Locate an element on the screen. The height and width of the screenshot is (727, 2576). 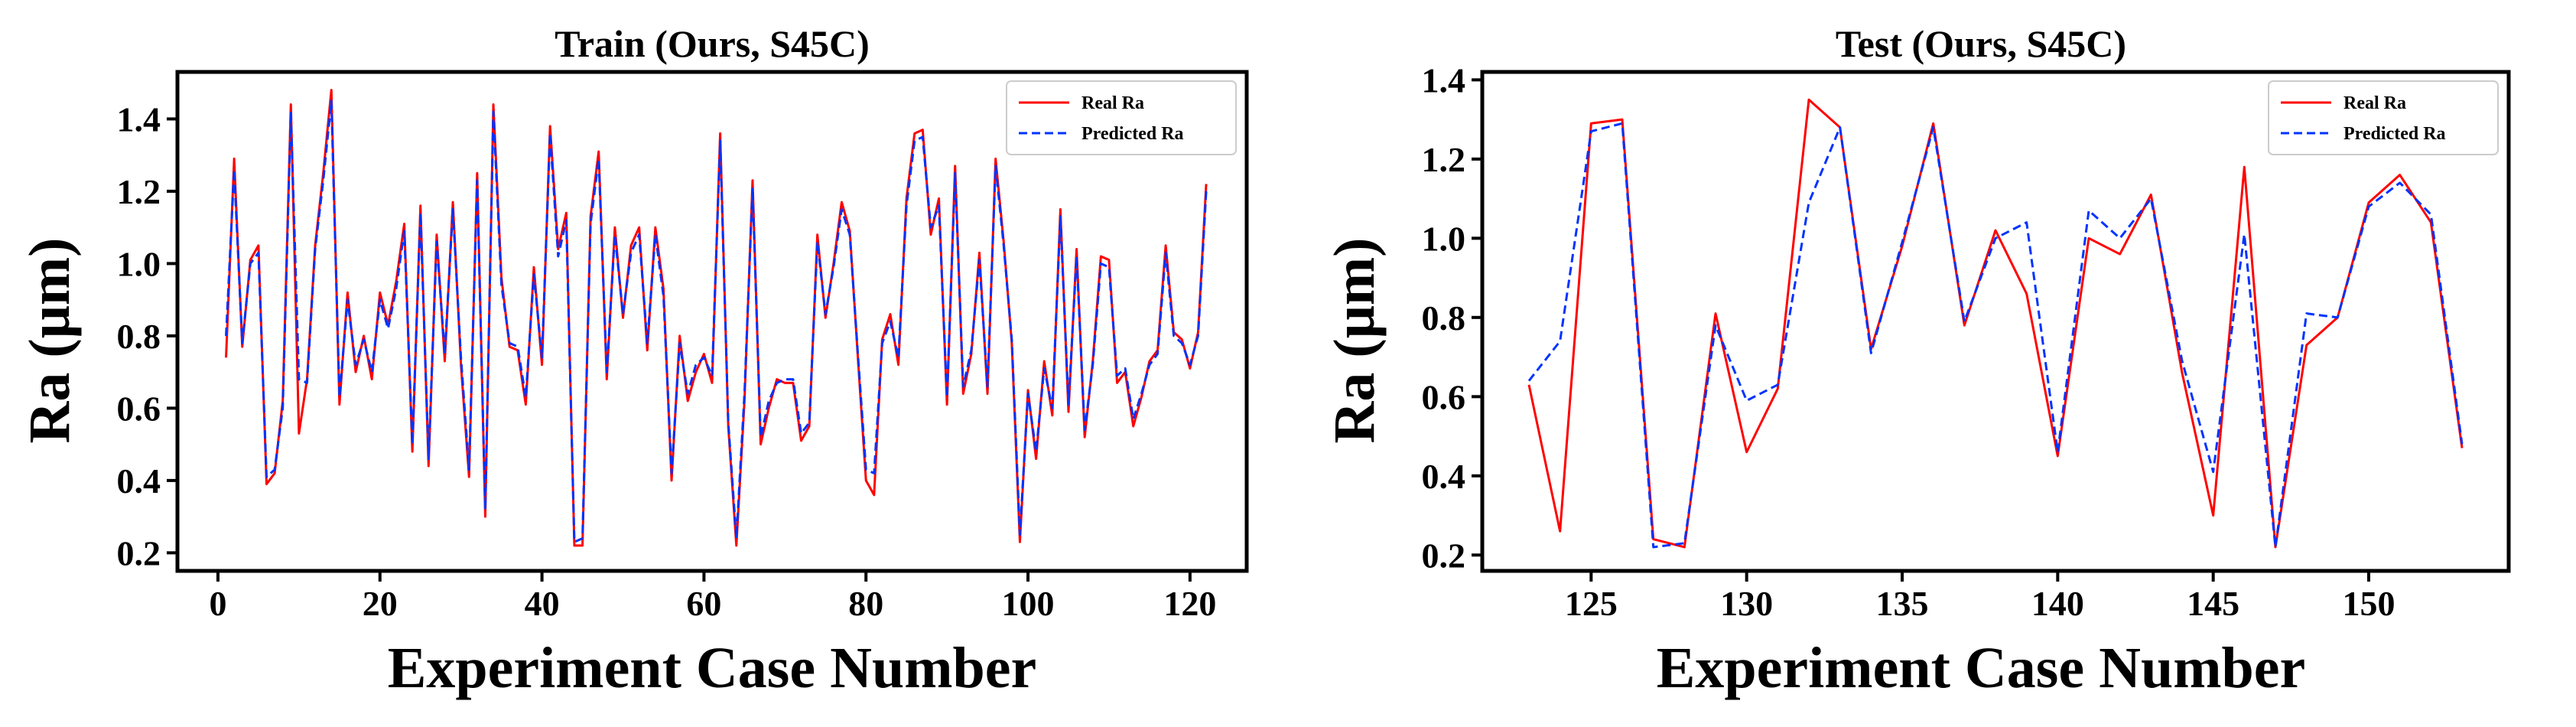
train-x-tick-label: 60 is located at coordinates (703, 603).